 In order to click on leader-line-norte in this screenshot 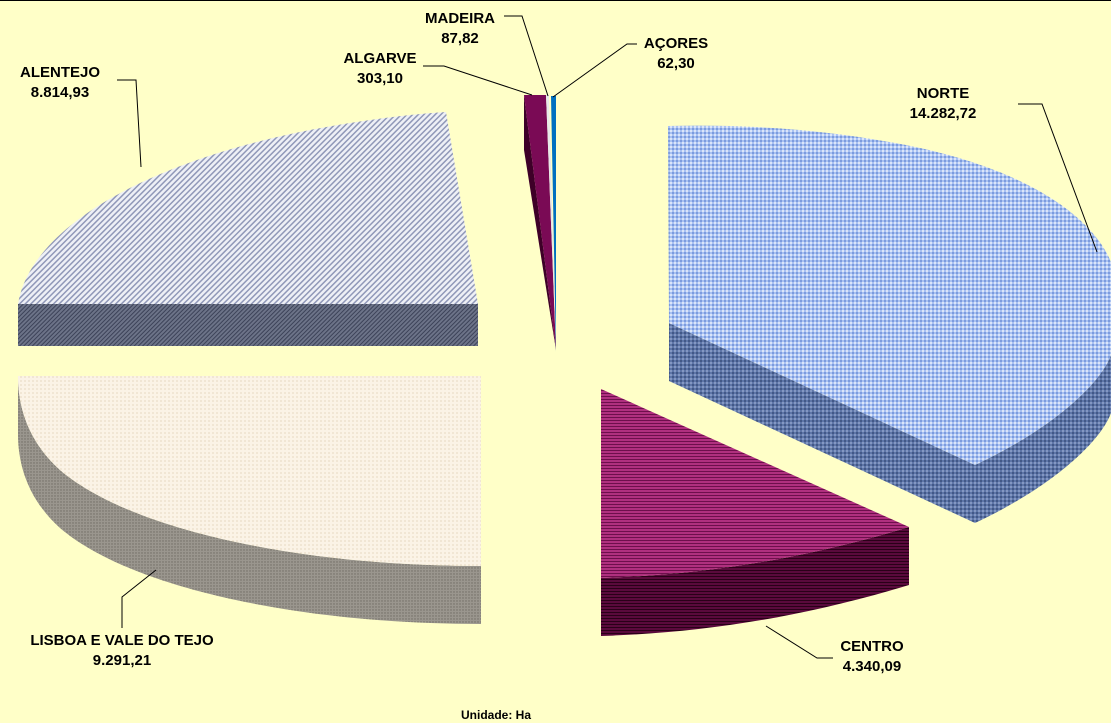, I will do `click(1058, 178)`.